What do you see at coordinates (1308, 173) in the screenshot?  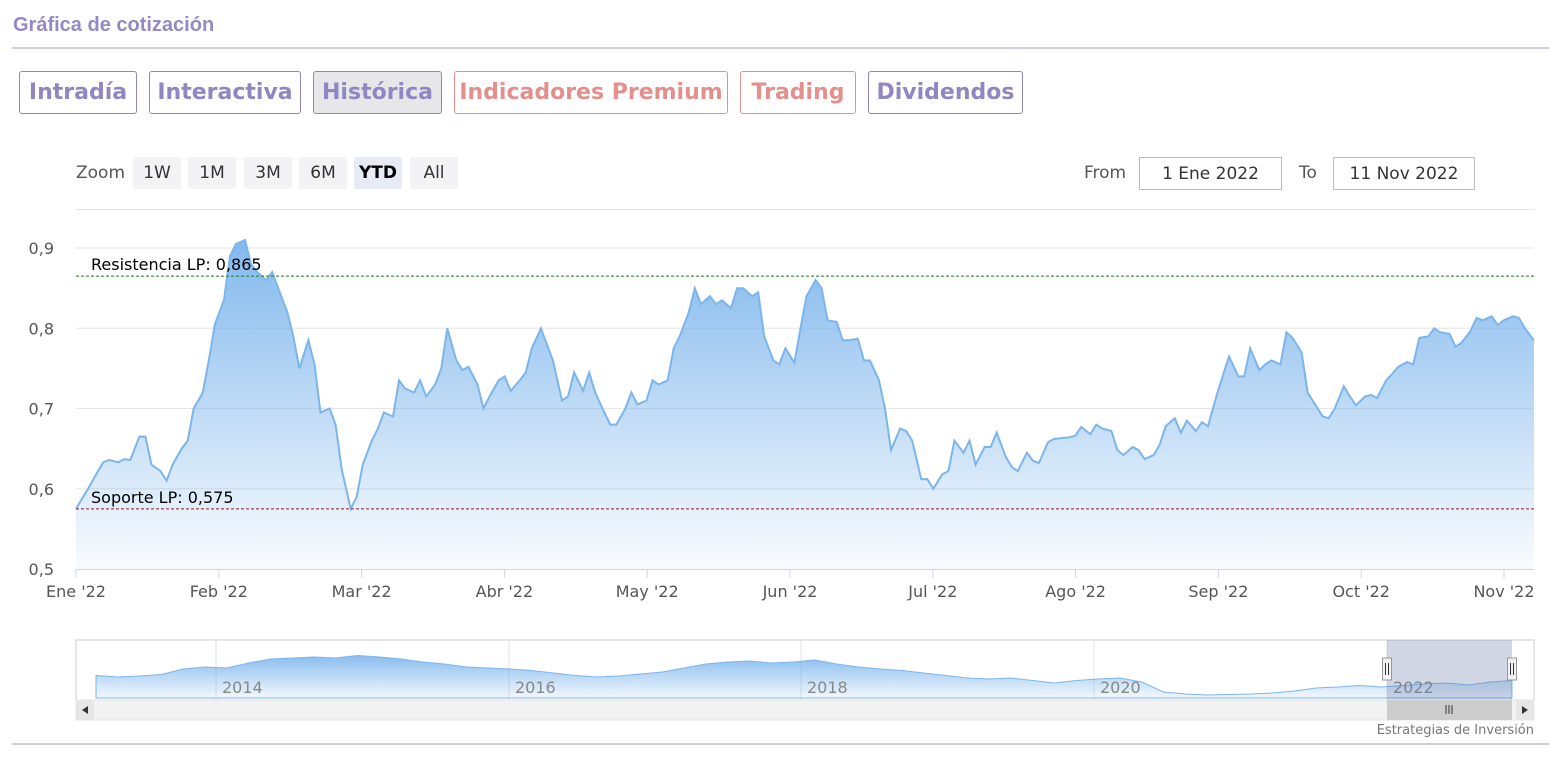 I see `to-label: To` at bounding box center [1308, 173].